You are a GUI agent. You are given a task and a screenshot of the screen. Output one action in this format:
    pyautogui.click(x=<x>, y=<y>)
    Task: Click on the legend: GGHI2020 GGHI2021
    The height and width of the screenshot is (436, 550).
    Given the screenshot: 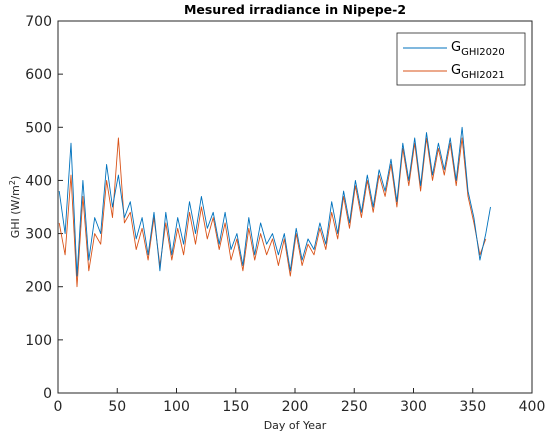 What is the action you would take?
    pyautogui.click(x=461, y=59)
    